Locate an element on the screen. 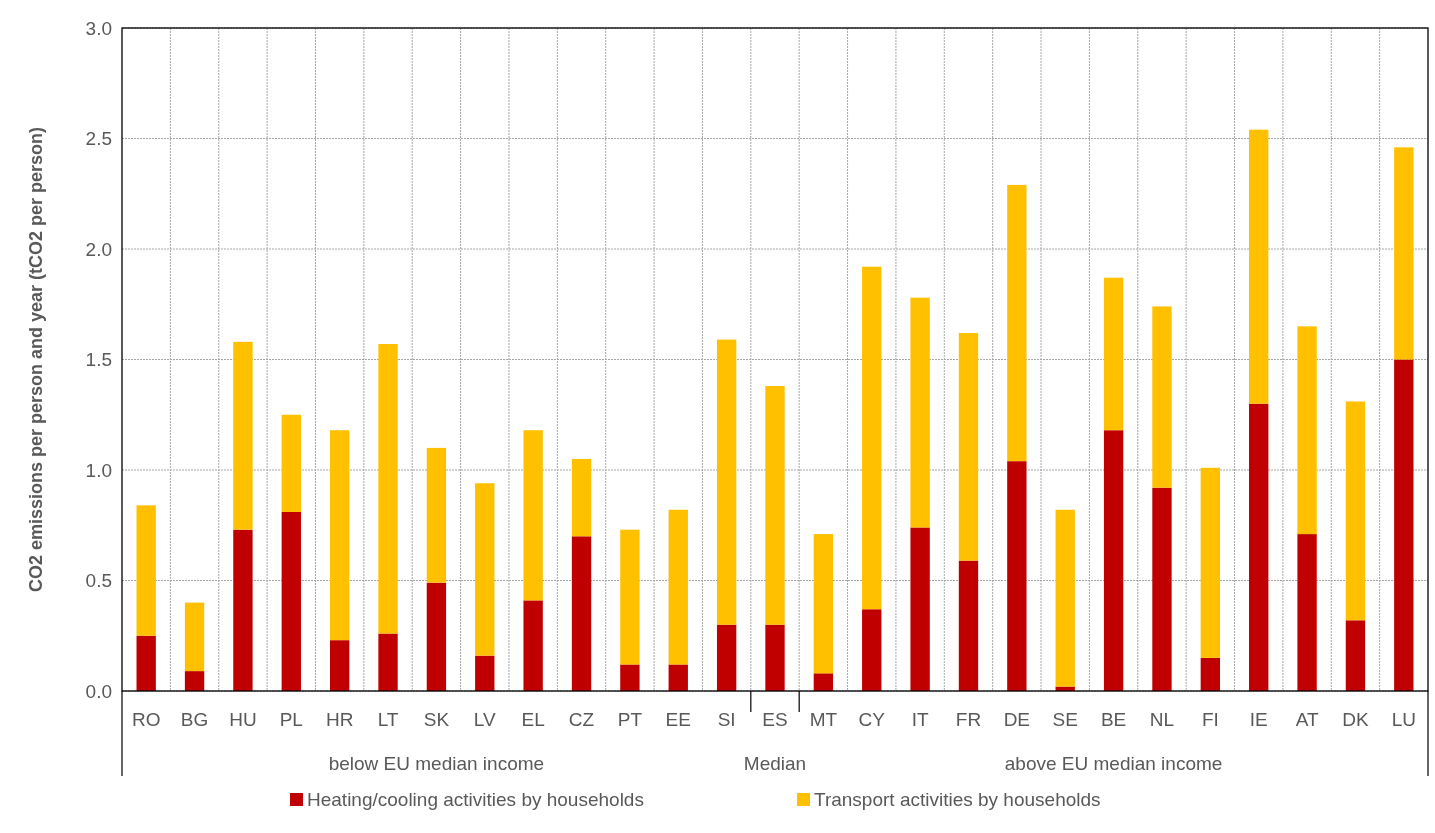  legend-label: Transport activities by households is located at coordinates (957, 799).